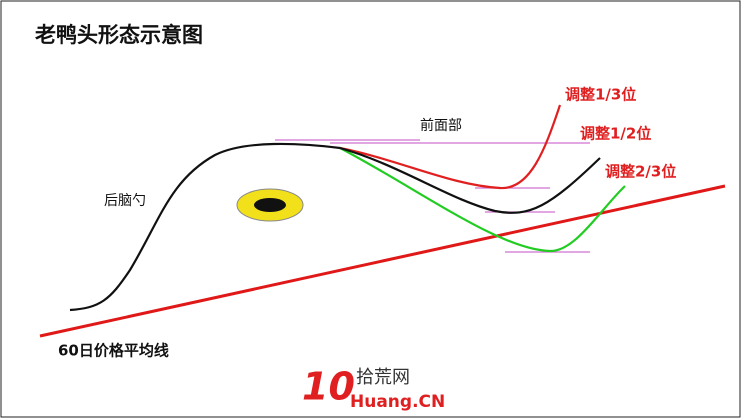 The image size is (741, 418). I want to click on adjust-label: 调整1/2位, so click(615, 134).